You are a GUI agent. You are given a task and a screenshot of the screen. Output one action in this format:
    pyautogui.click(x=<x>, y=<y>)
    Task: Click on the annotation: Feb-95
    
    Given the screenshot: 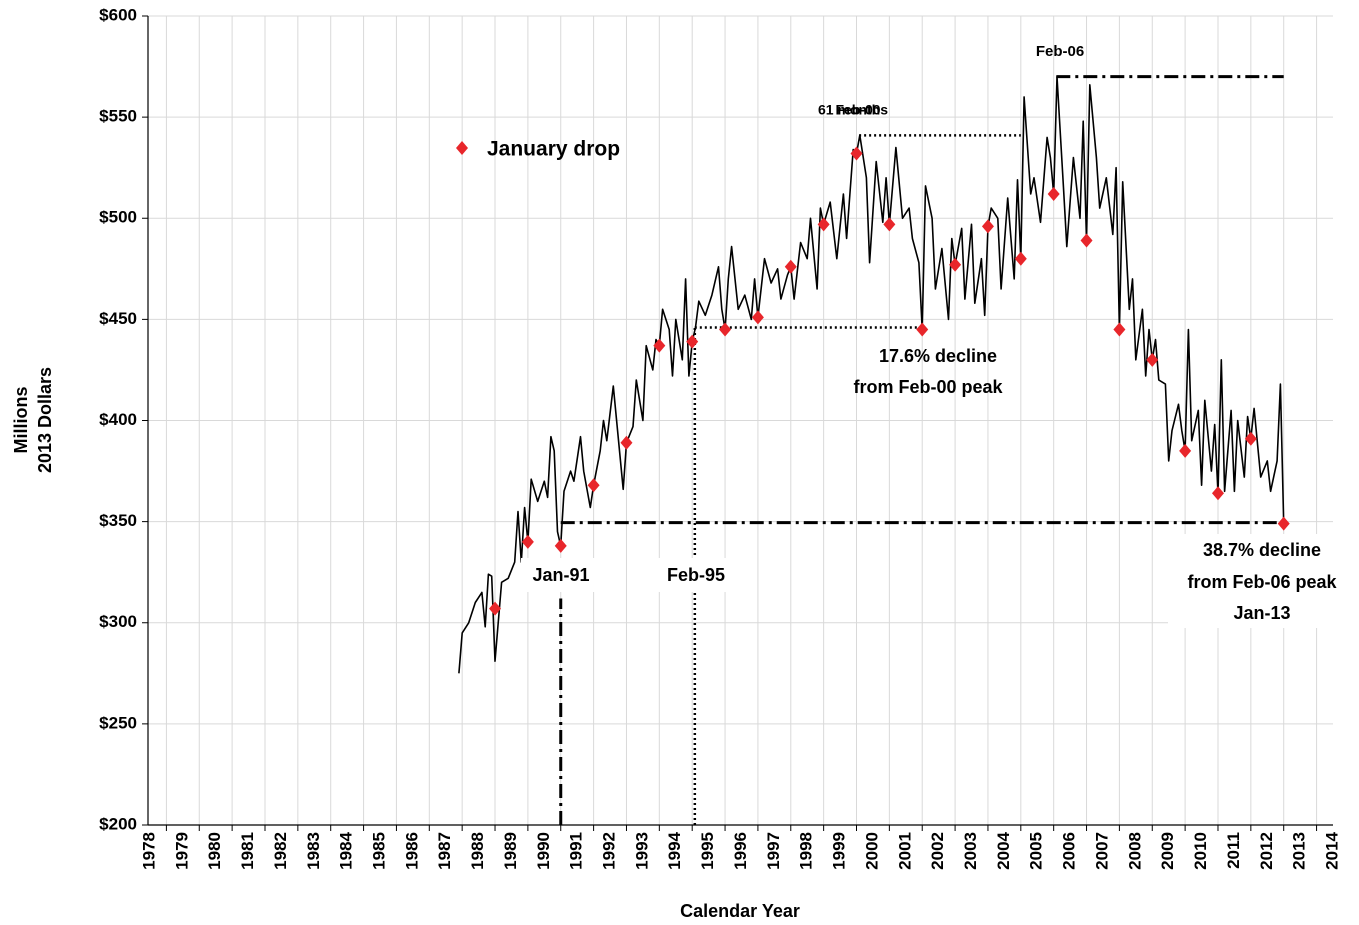 What is the action you would take?
    pyautogui.click(x=696, y=575)
    